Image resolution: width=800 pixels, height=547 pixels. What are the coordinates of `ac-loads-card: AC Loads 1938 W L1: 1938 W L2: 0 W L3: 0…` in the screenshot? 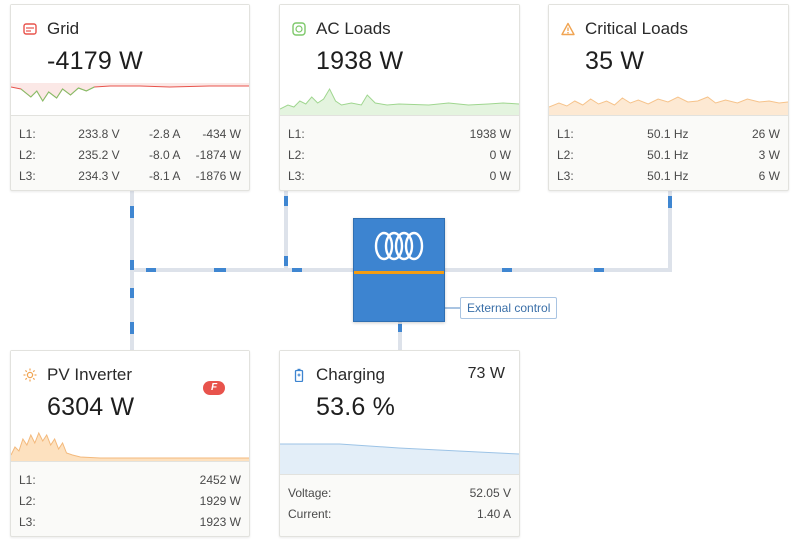 It's located at (399, 97).